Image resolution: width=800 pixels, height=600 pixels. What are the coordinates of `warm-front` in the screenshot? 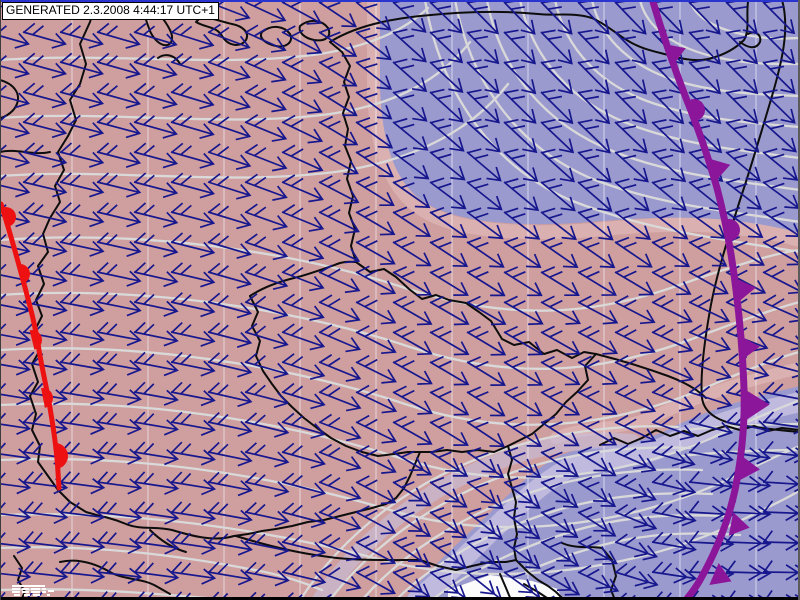 It's located at (34, 346).